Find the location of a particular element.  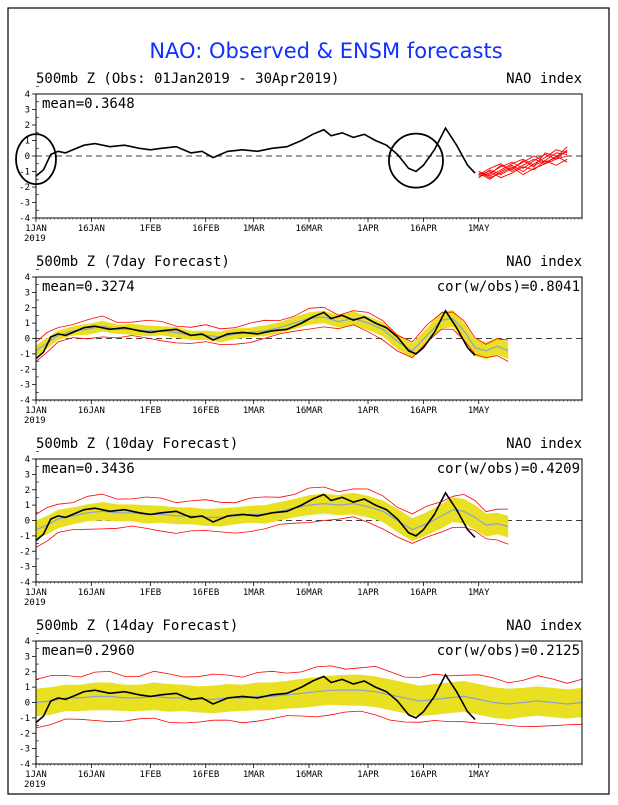

panel-cor-label: cor(w/obs)=0.2125 is located at coordinates (508, 651).